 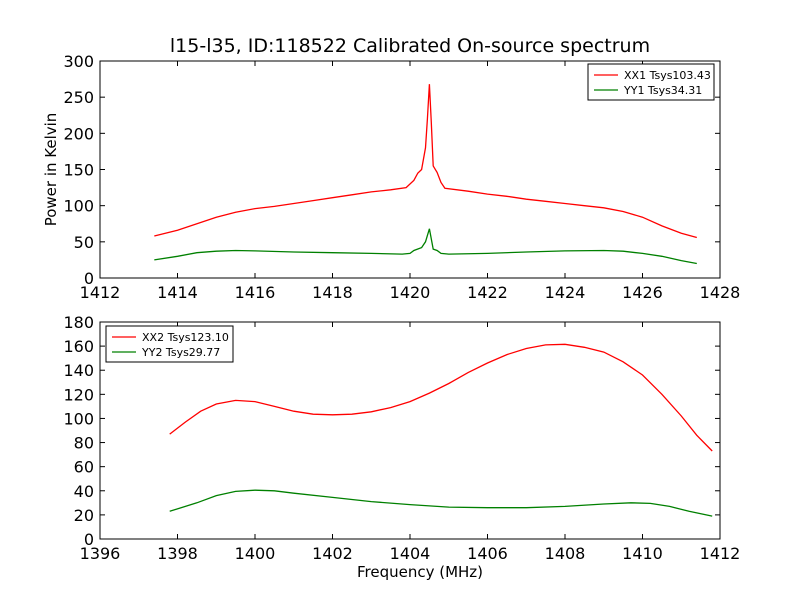 I want to click on x-tick-label: 1406, so click(x=487, y=553).